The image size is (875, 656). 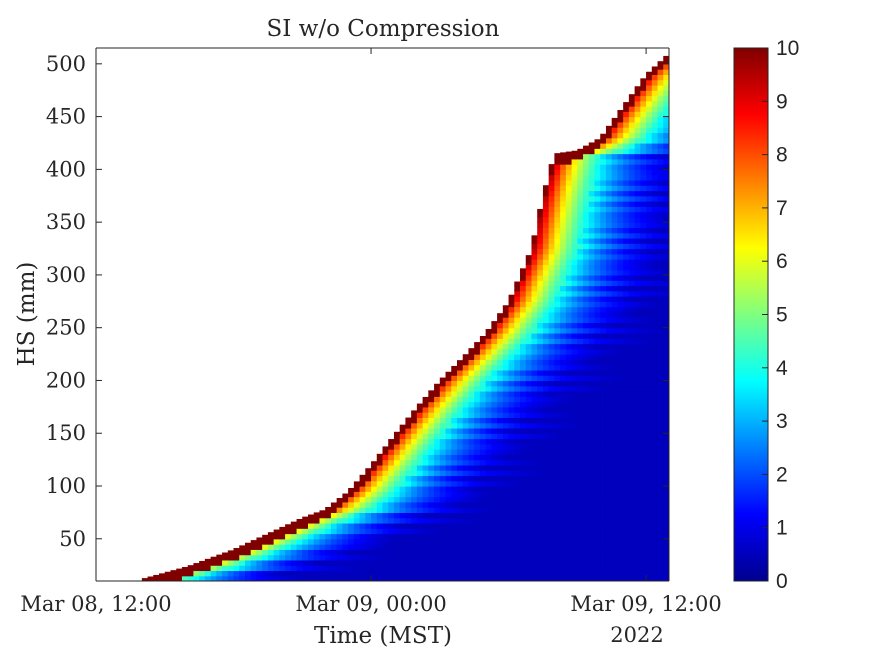 I want to click on y-tick-label: 50, so click(x=72, y=539).